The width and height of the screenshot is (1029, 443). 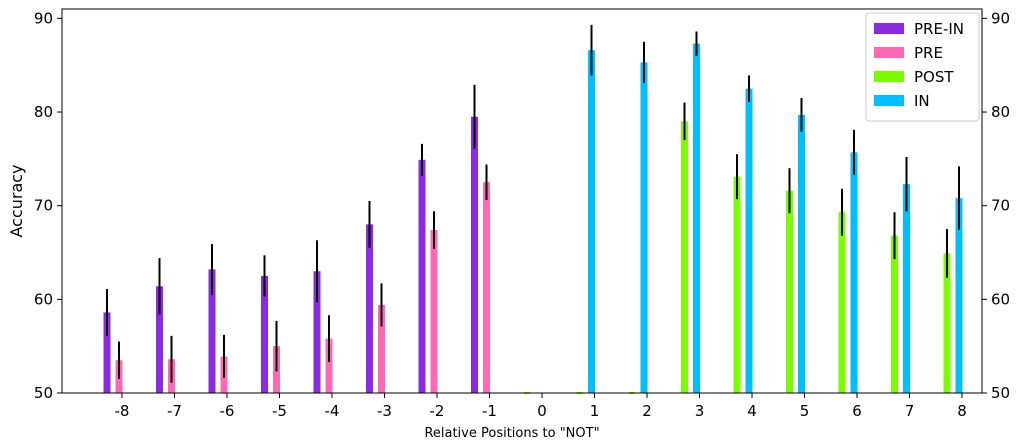 I want to click on x-tick-label-1: 1, so click(x=595, y=411).